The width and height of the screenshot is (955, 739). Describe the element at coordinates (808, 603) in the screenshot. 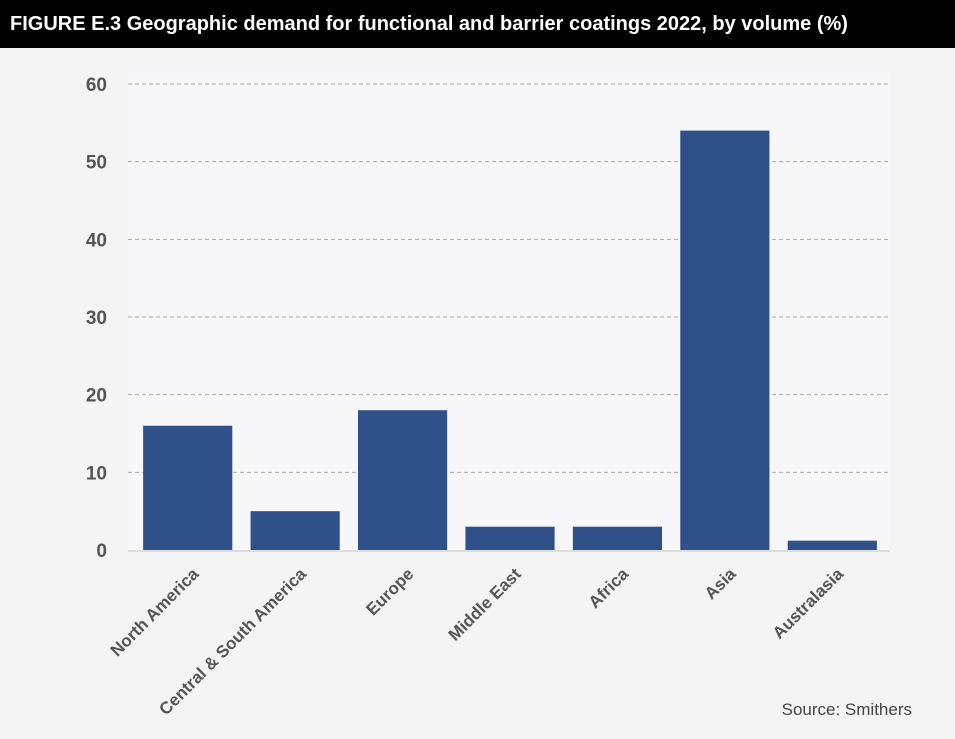

I see `x-tick-label: Australasia` at that location.